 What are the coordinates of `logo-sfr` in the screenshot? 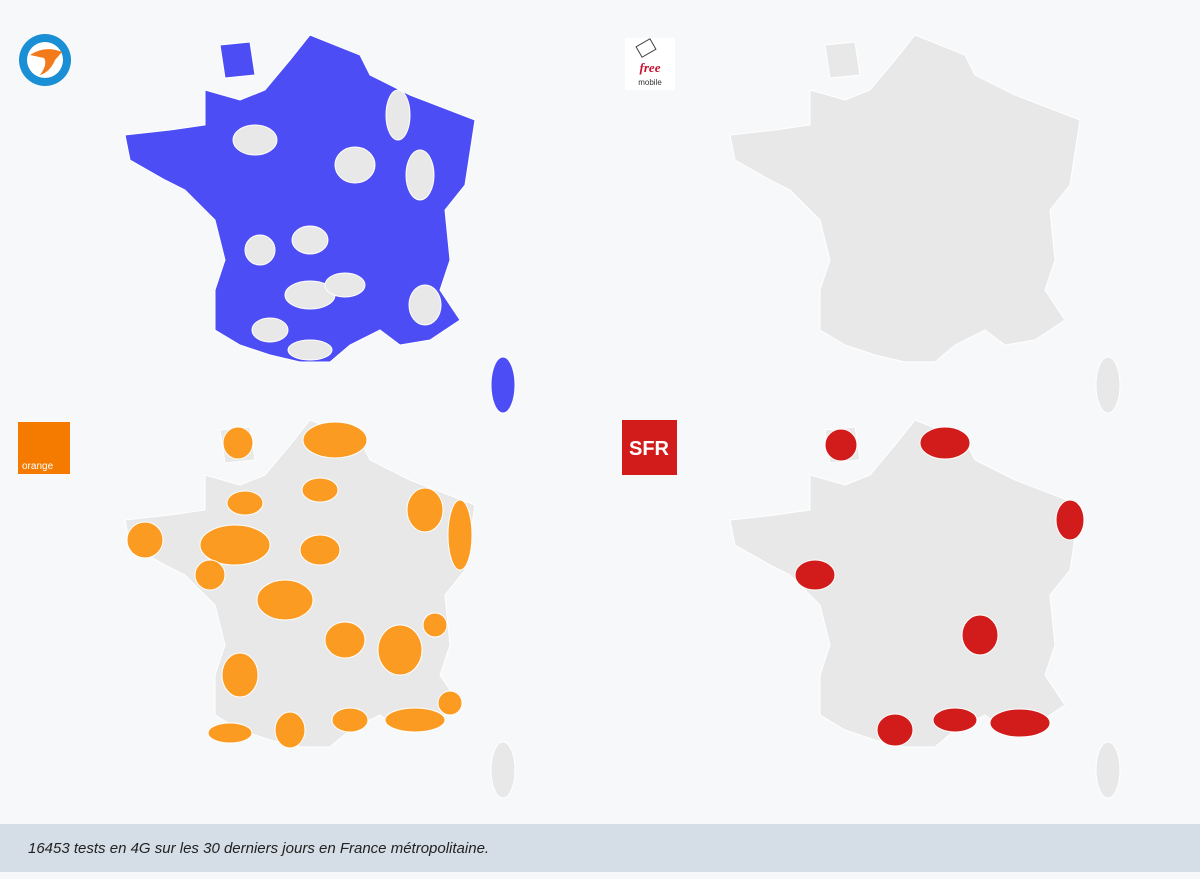 It's located at (649, 447).